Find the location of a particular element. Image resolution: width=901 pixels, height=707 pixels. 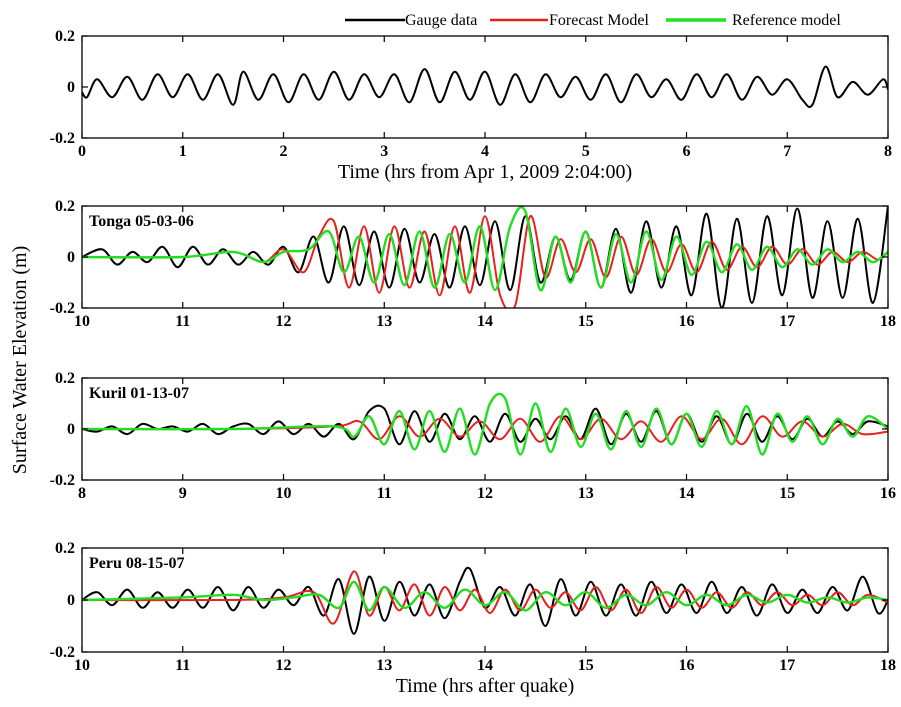

x-tick-label: 1 is located at coordinates (183, 151).